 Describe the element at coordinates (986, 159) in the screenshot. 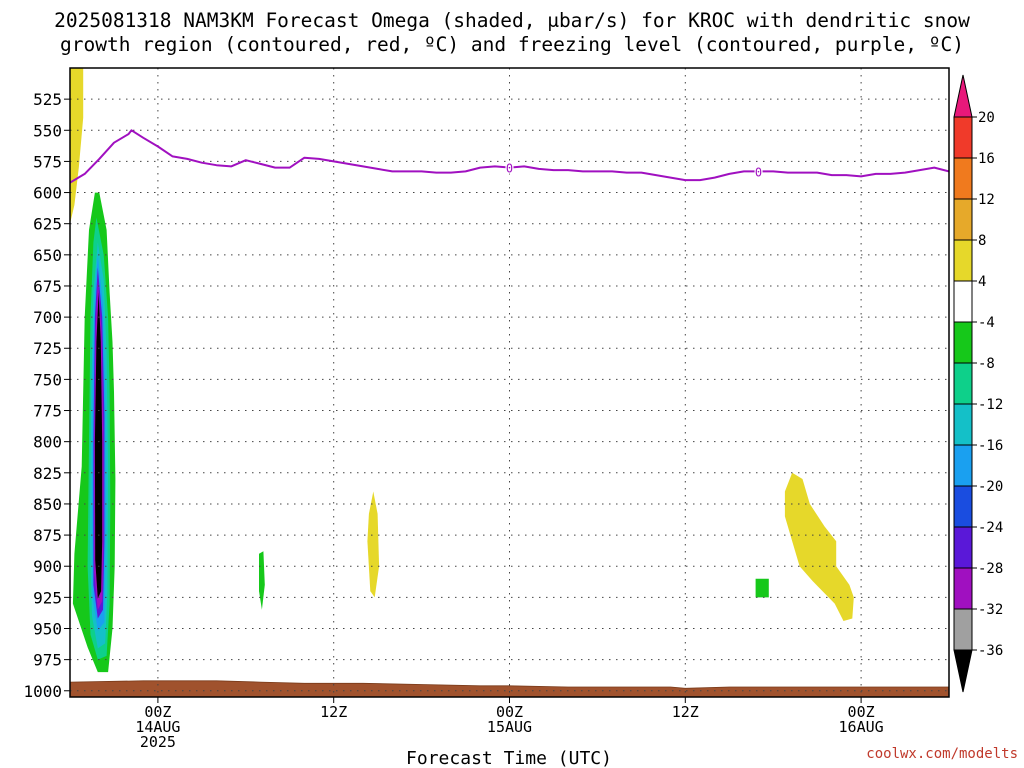

I see `colorbar-label-1: 16` at that location.